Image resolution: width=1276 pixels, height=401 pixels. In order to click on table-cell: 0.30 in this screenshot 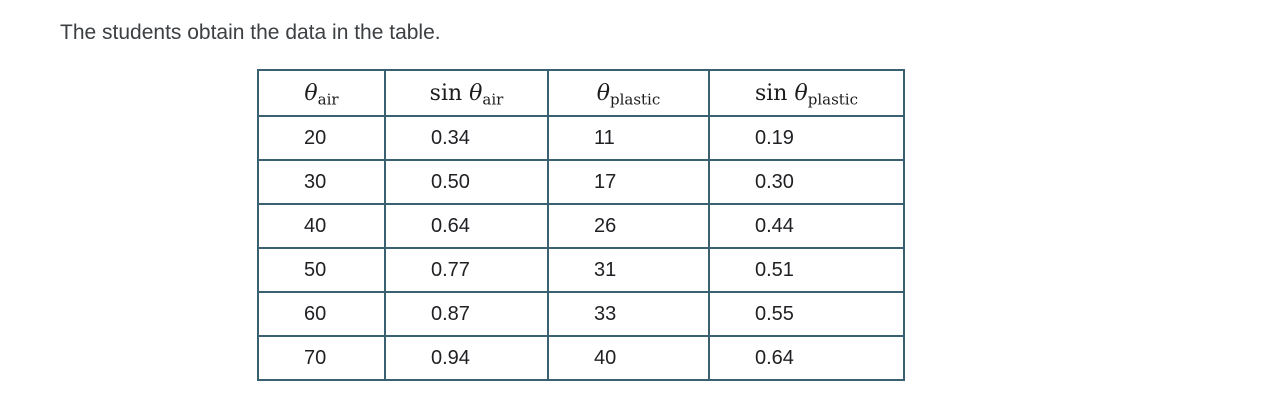, I will do `click(806, 182)`.